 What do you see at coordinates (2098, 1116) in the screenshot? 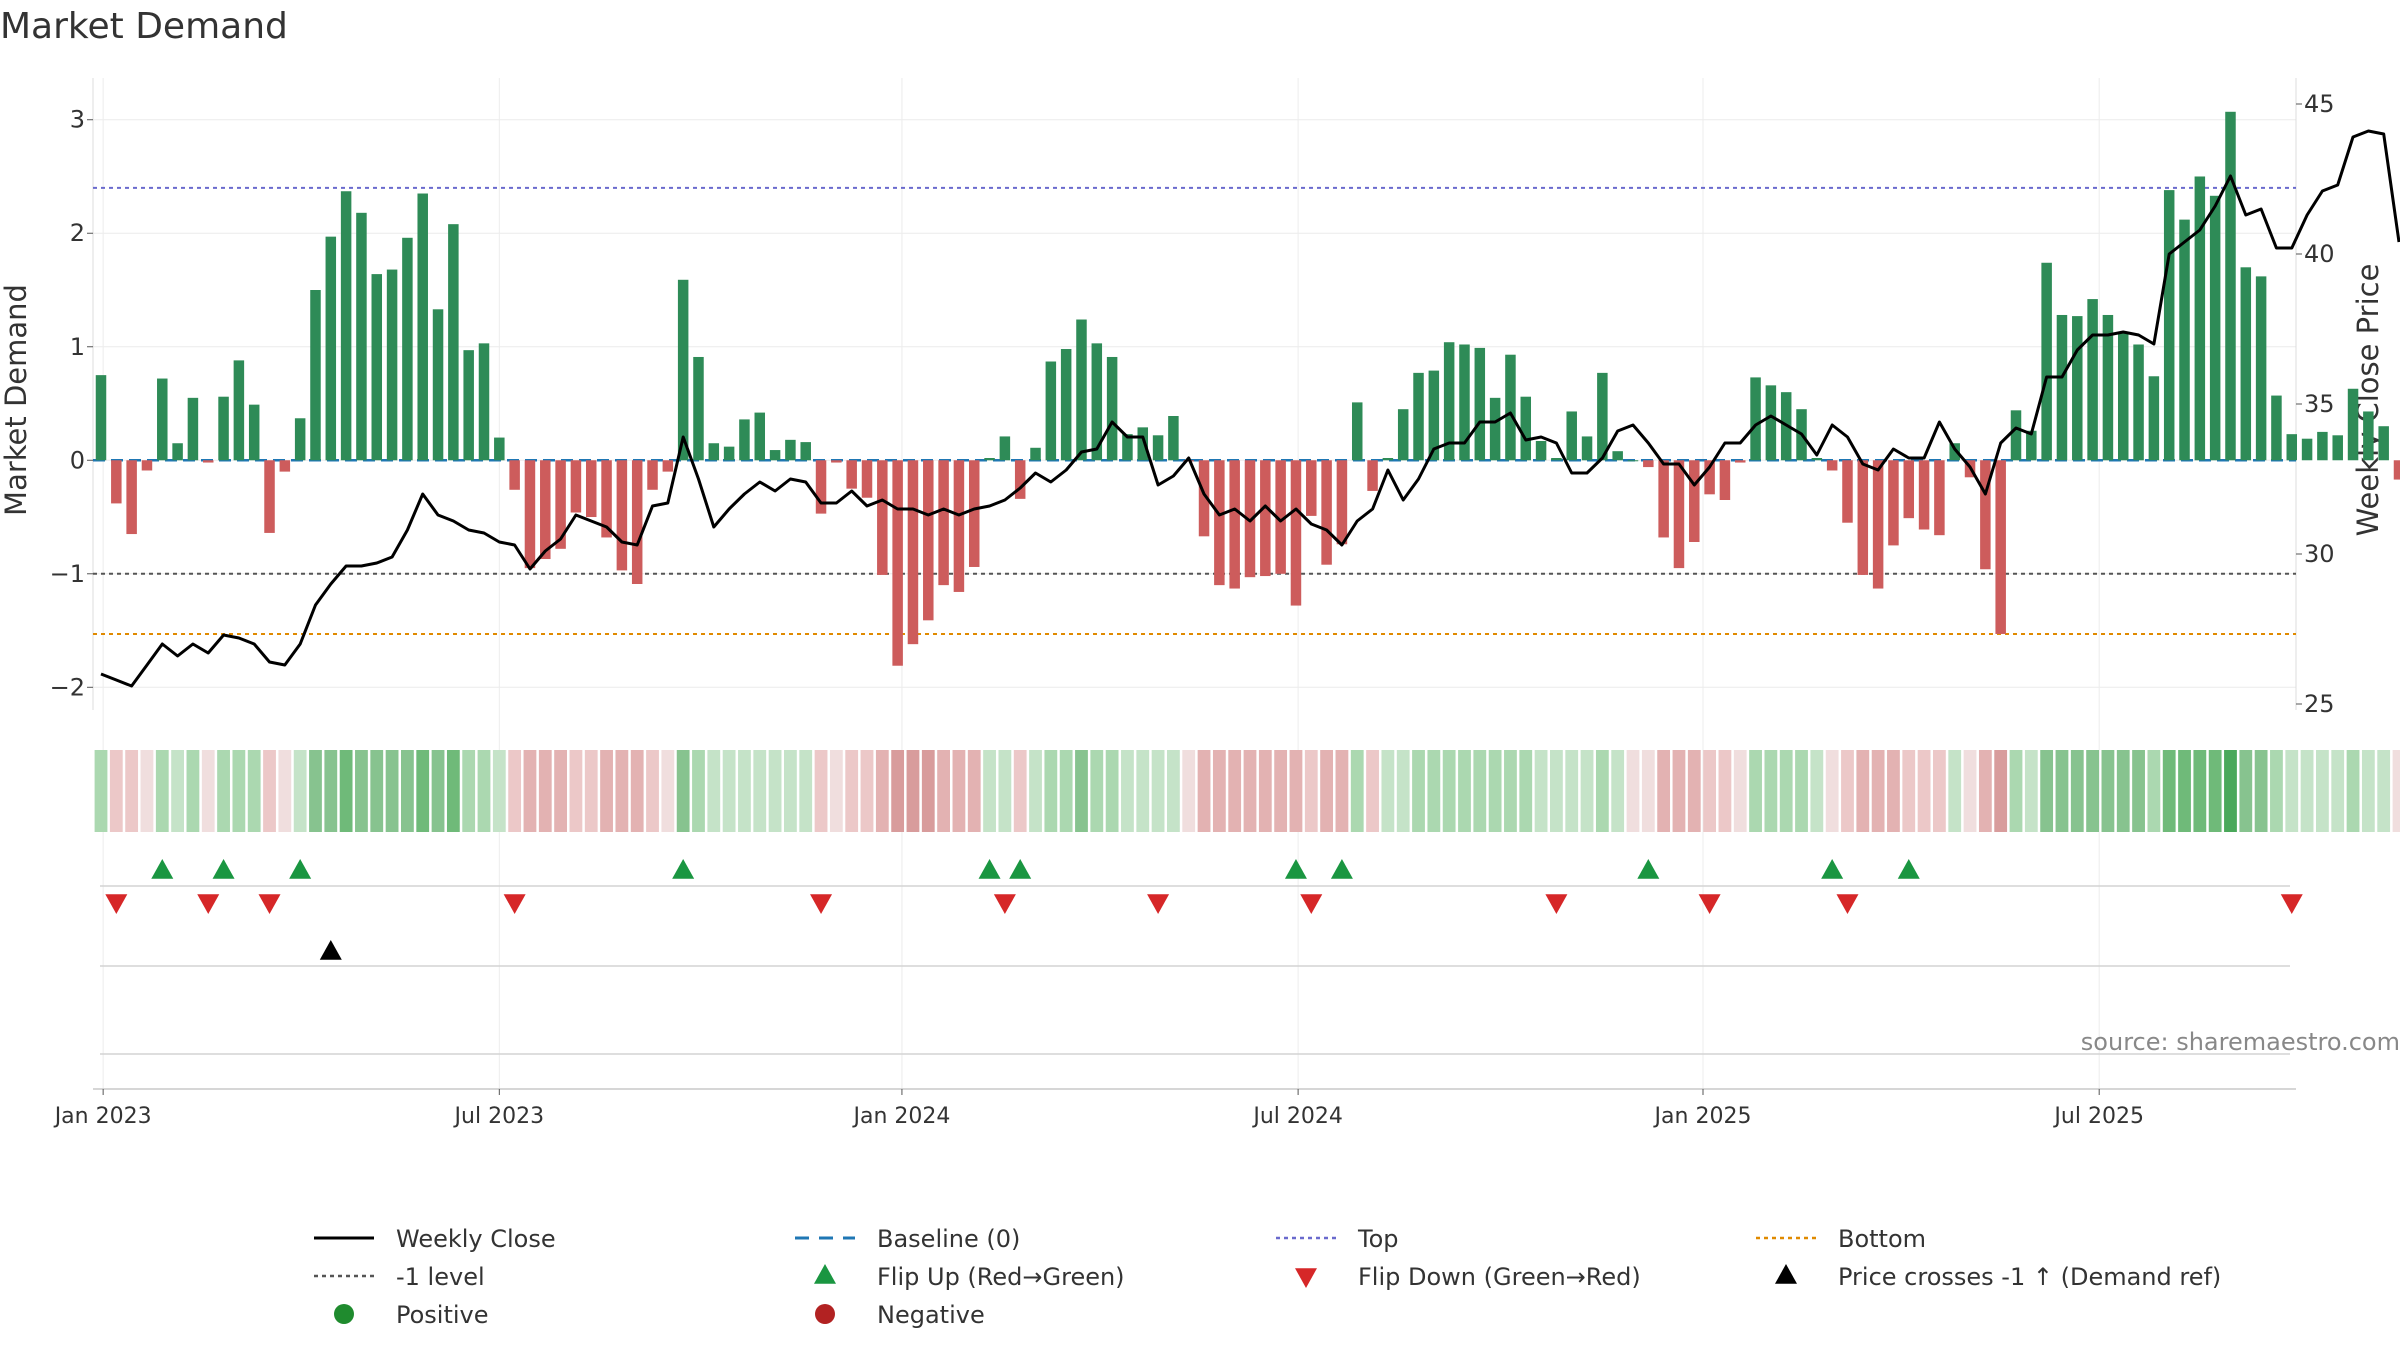
I see `date-tick-label: Jul 2025` at bounding box center [2098, 1116].